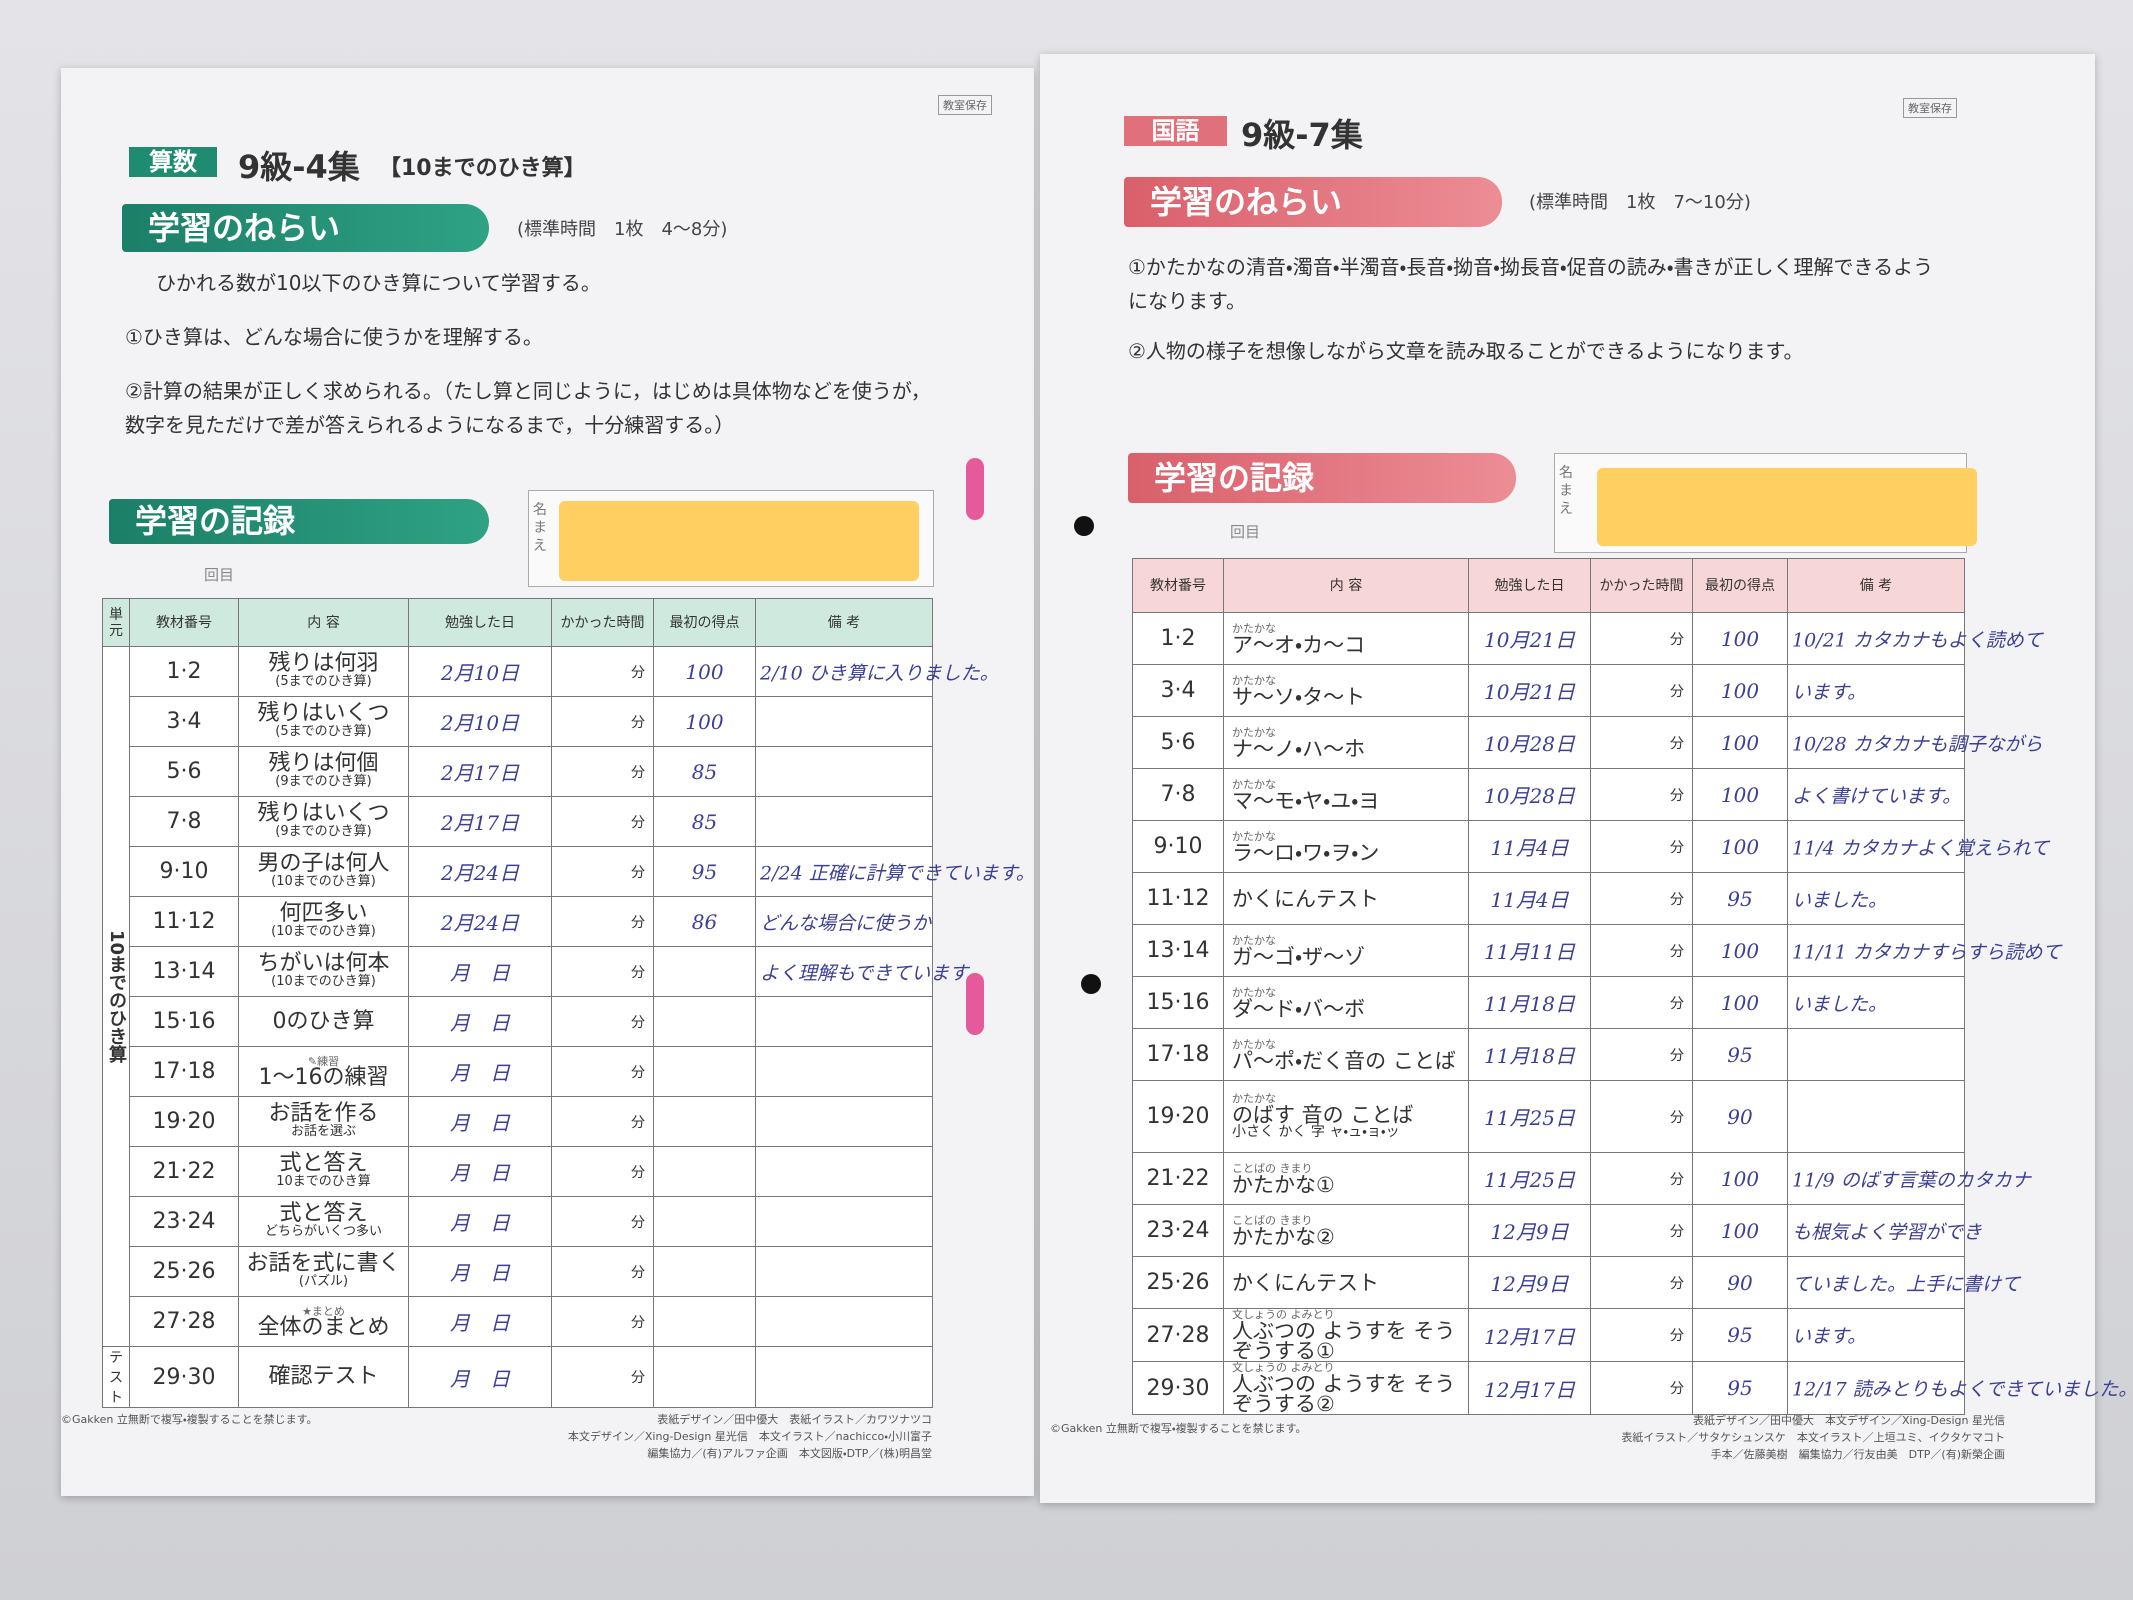  Describe the element at coordinates (480, 1271) in the screenshot. I see `study-date: 月 日` at that location.